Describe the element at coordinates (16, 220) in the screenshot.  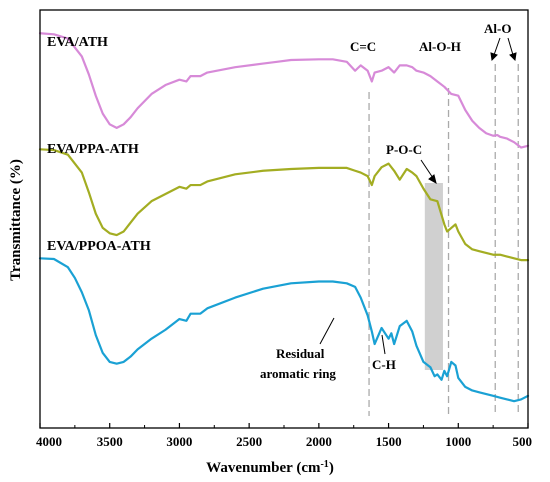
I see `y-axis-title: Transmittance (%)` at that location.